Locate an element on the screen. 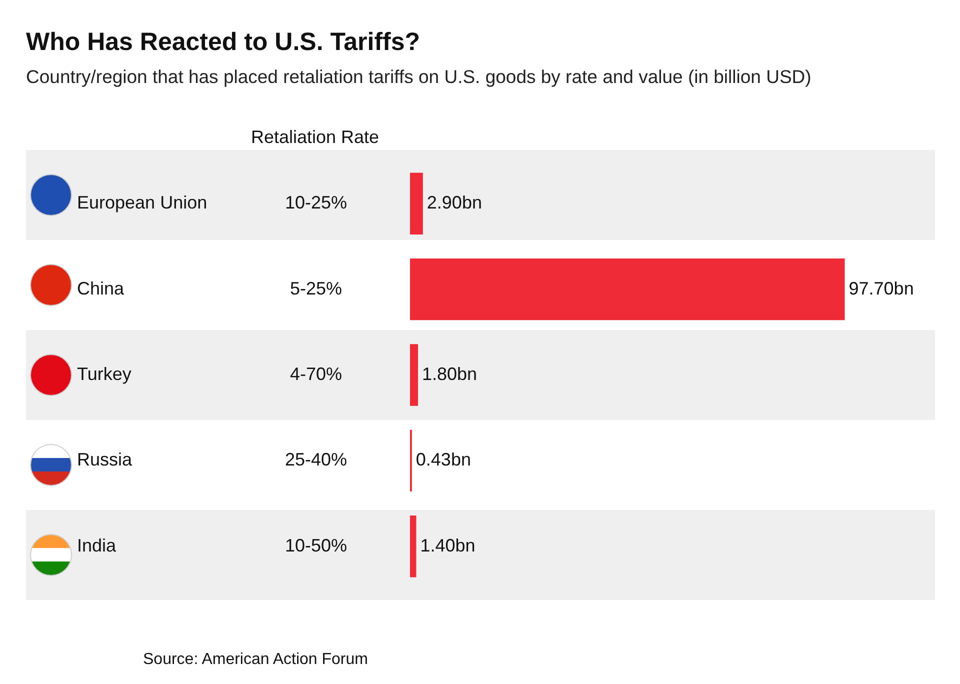 Image resolution: width=960 pixels, height=684 pixels. data-label: 0.43bn is located at coordinates (443, 460).